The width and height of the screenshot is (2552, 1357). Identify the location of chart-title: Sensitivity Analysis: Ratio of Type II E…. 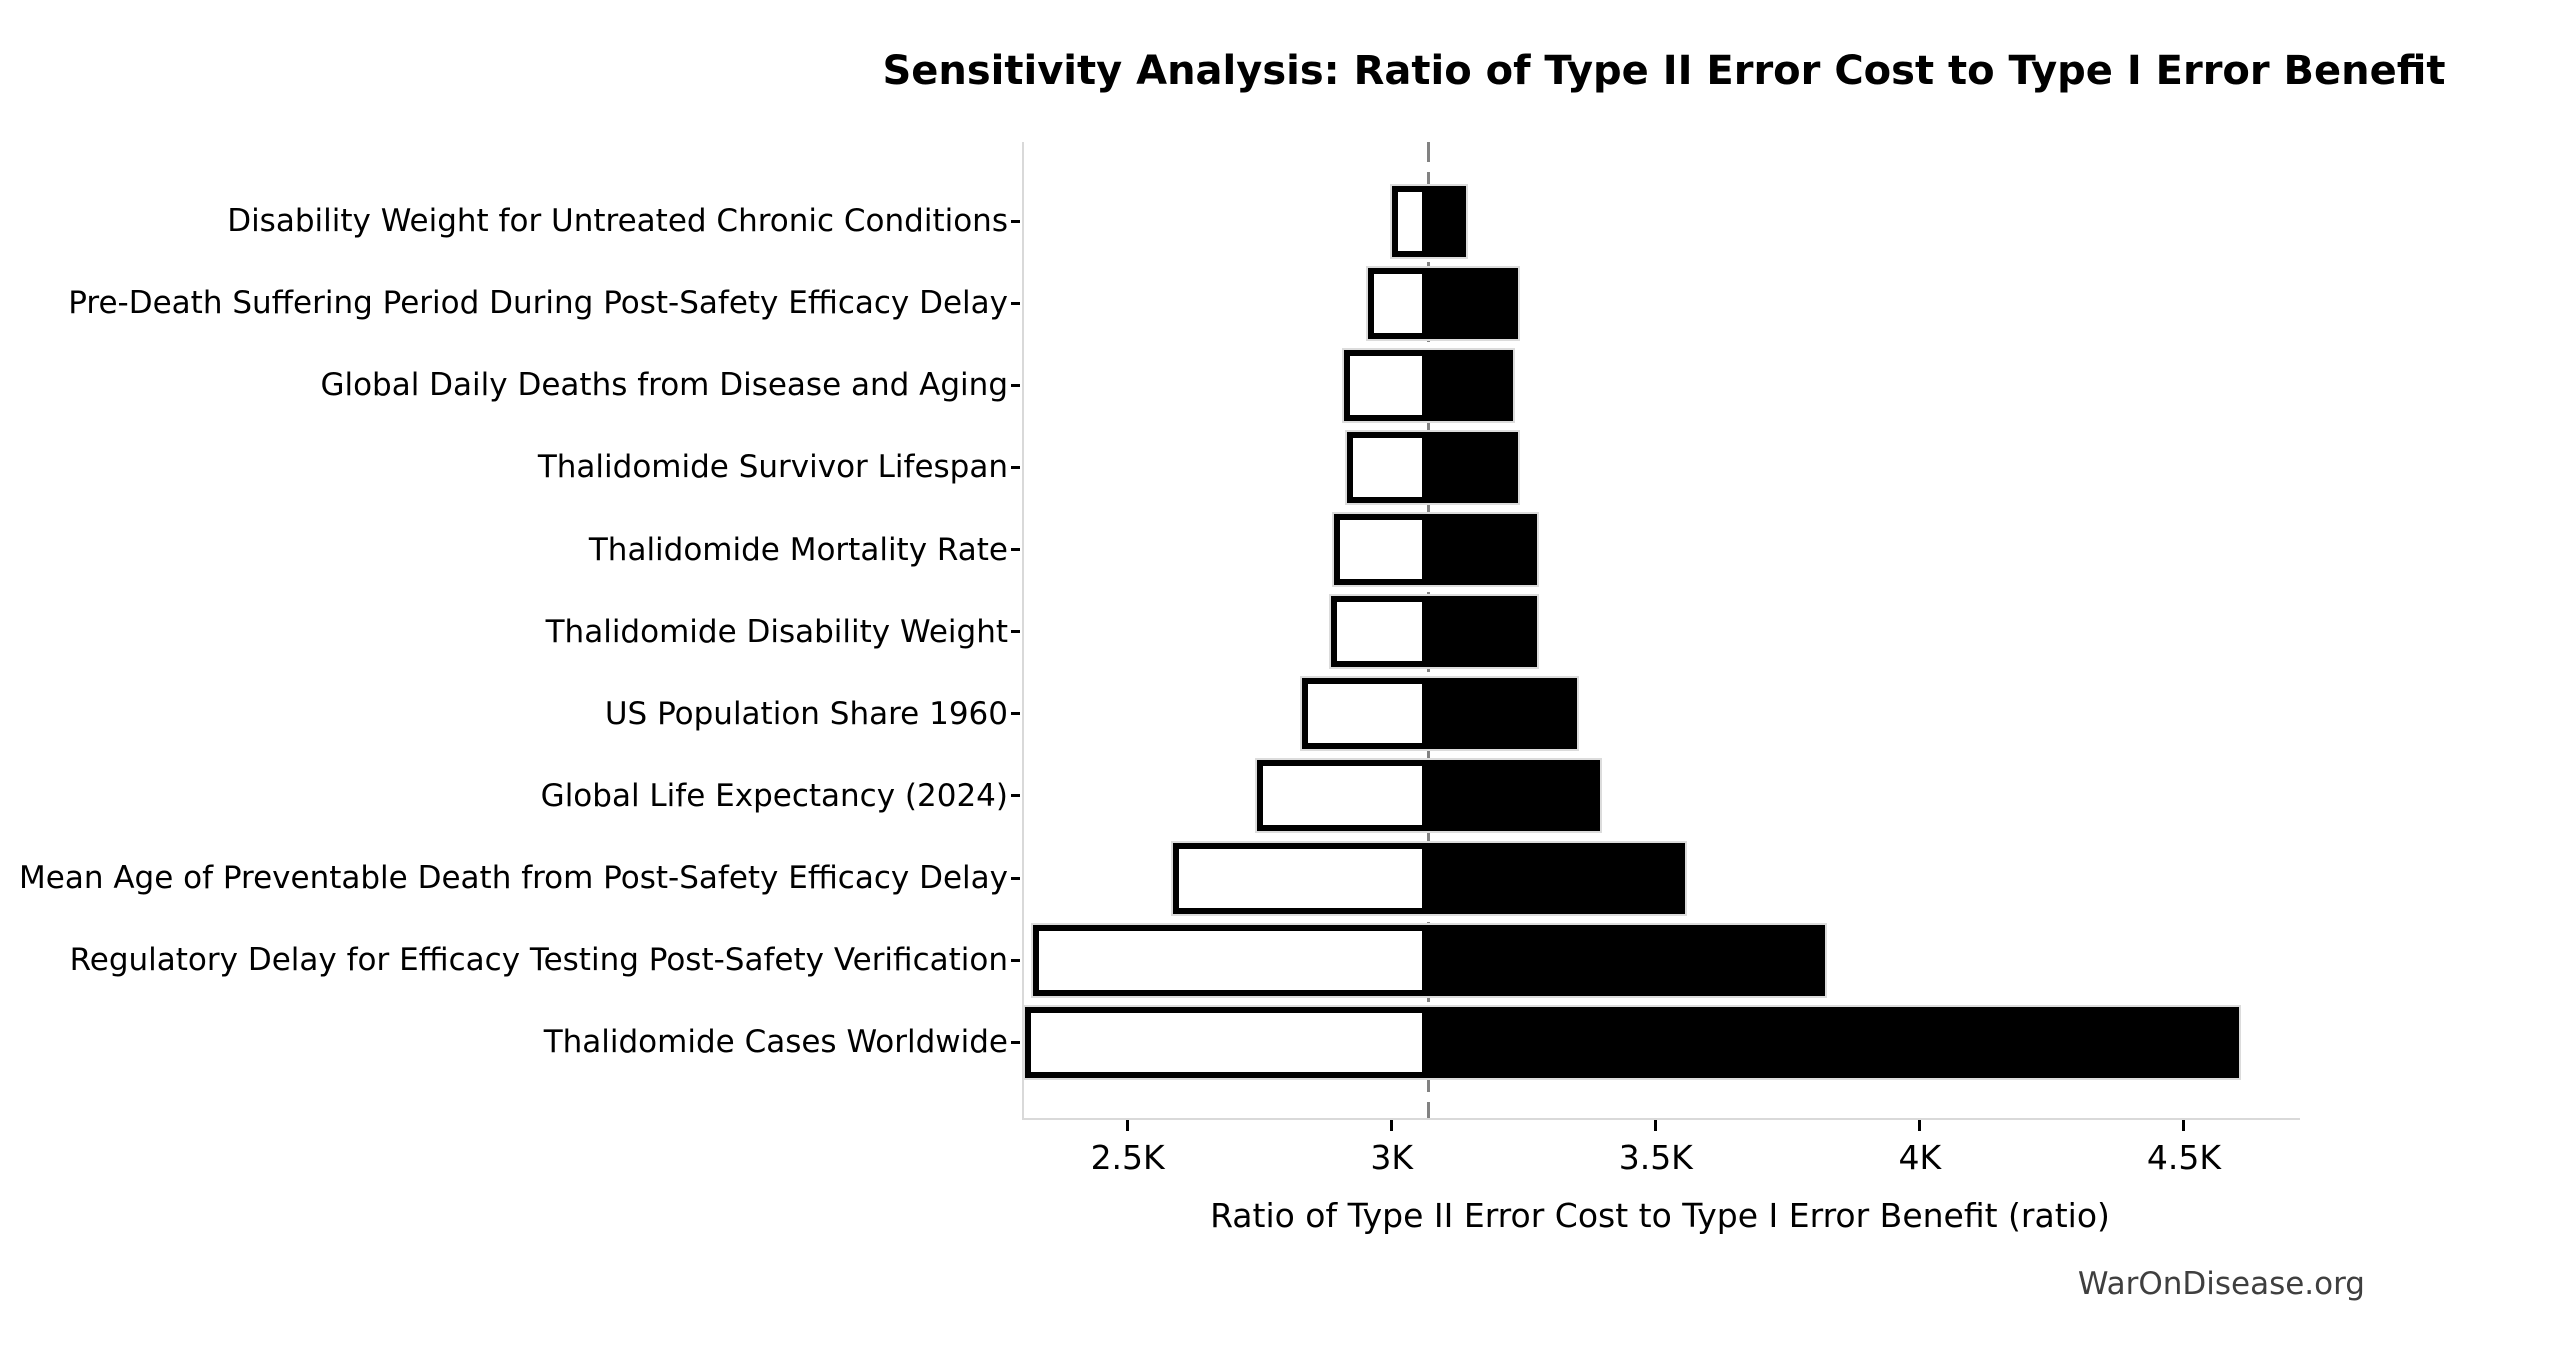
(1664, 71).